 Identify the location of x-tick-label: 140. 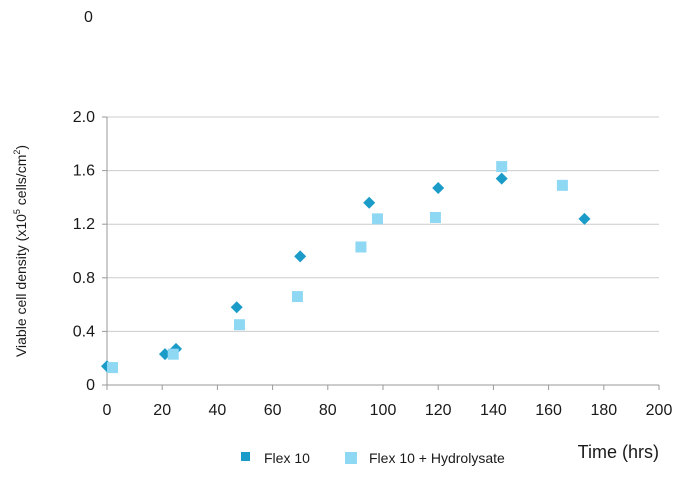
(493, 410).